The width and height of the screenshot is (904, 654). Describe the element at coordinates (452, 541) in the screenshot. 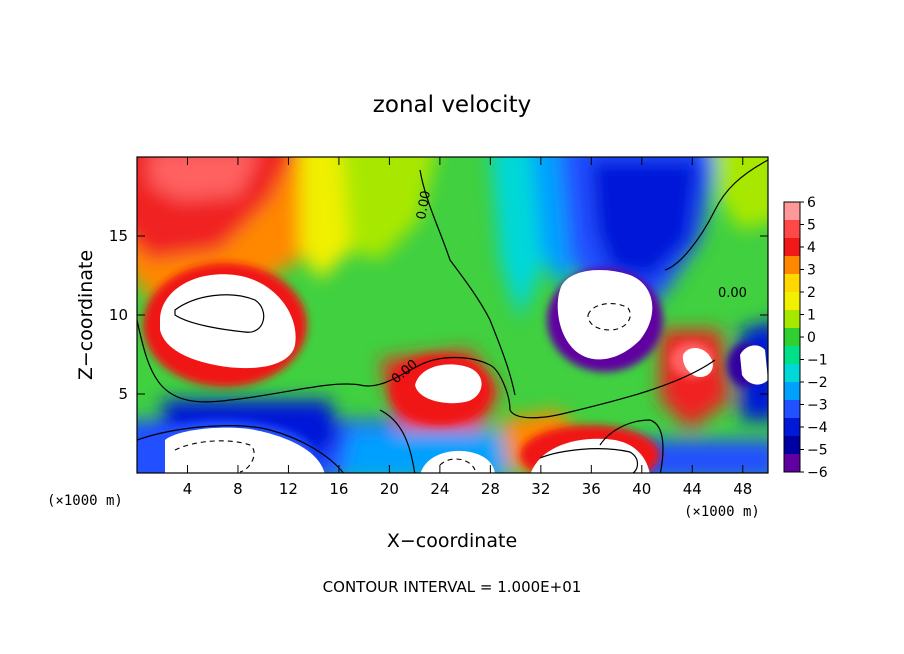

I see `x-axis-label: X−coordinate` at that location.